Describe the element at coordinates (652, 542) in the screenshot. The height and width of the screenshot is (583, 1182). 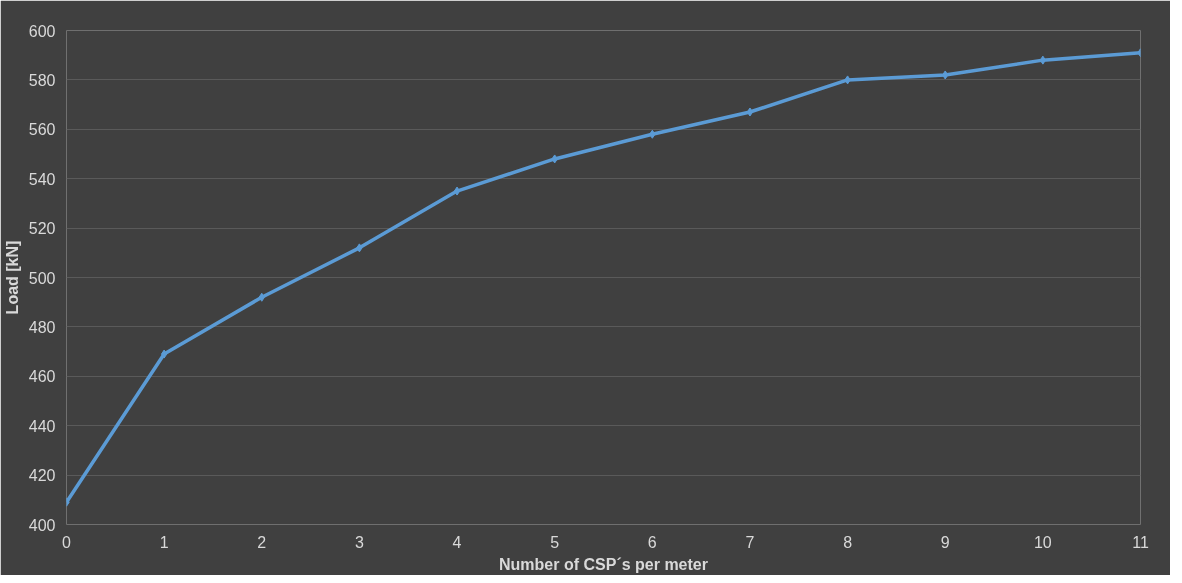
I see `x-tick-label: 6` at that location.